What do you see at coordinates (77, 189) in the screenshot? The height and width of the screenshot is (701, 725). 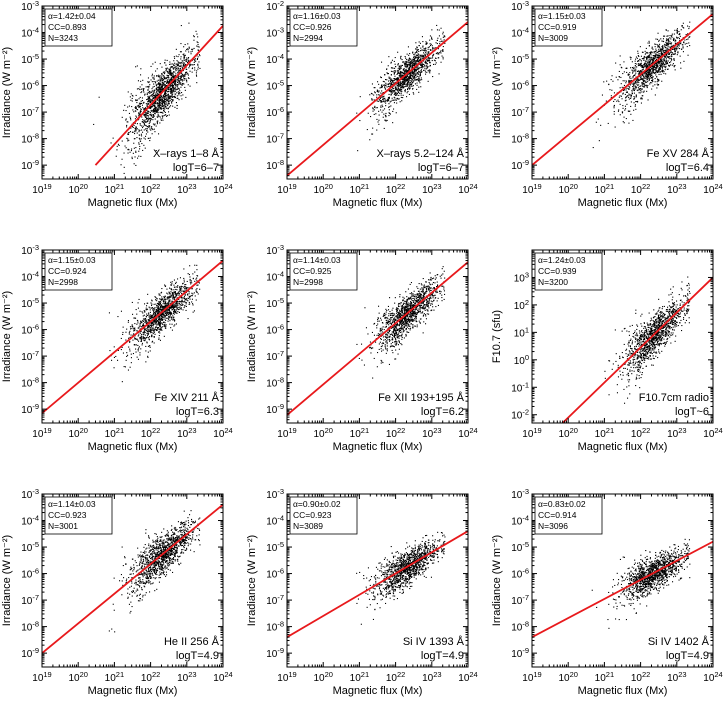 I see `x-tick-label: 1020` at bounding box center [77, 189].